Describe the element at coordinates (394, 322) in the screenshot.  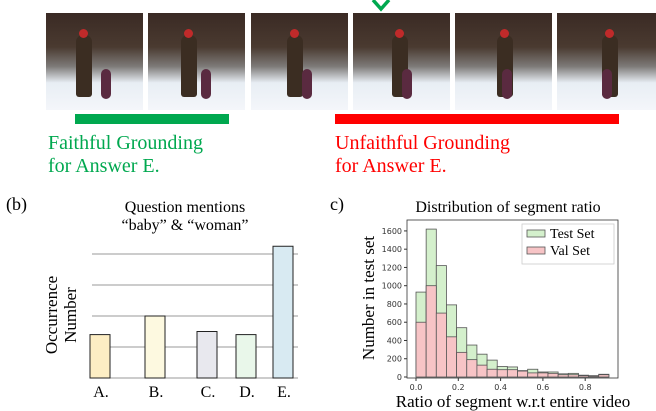
I see `y-tick-label: 600` at that location.